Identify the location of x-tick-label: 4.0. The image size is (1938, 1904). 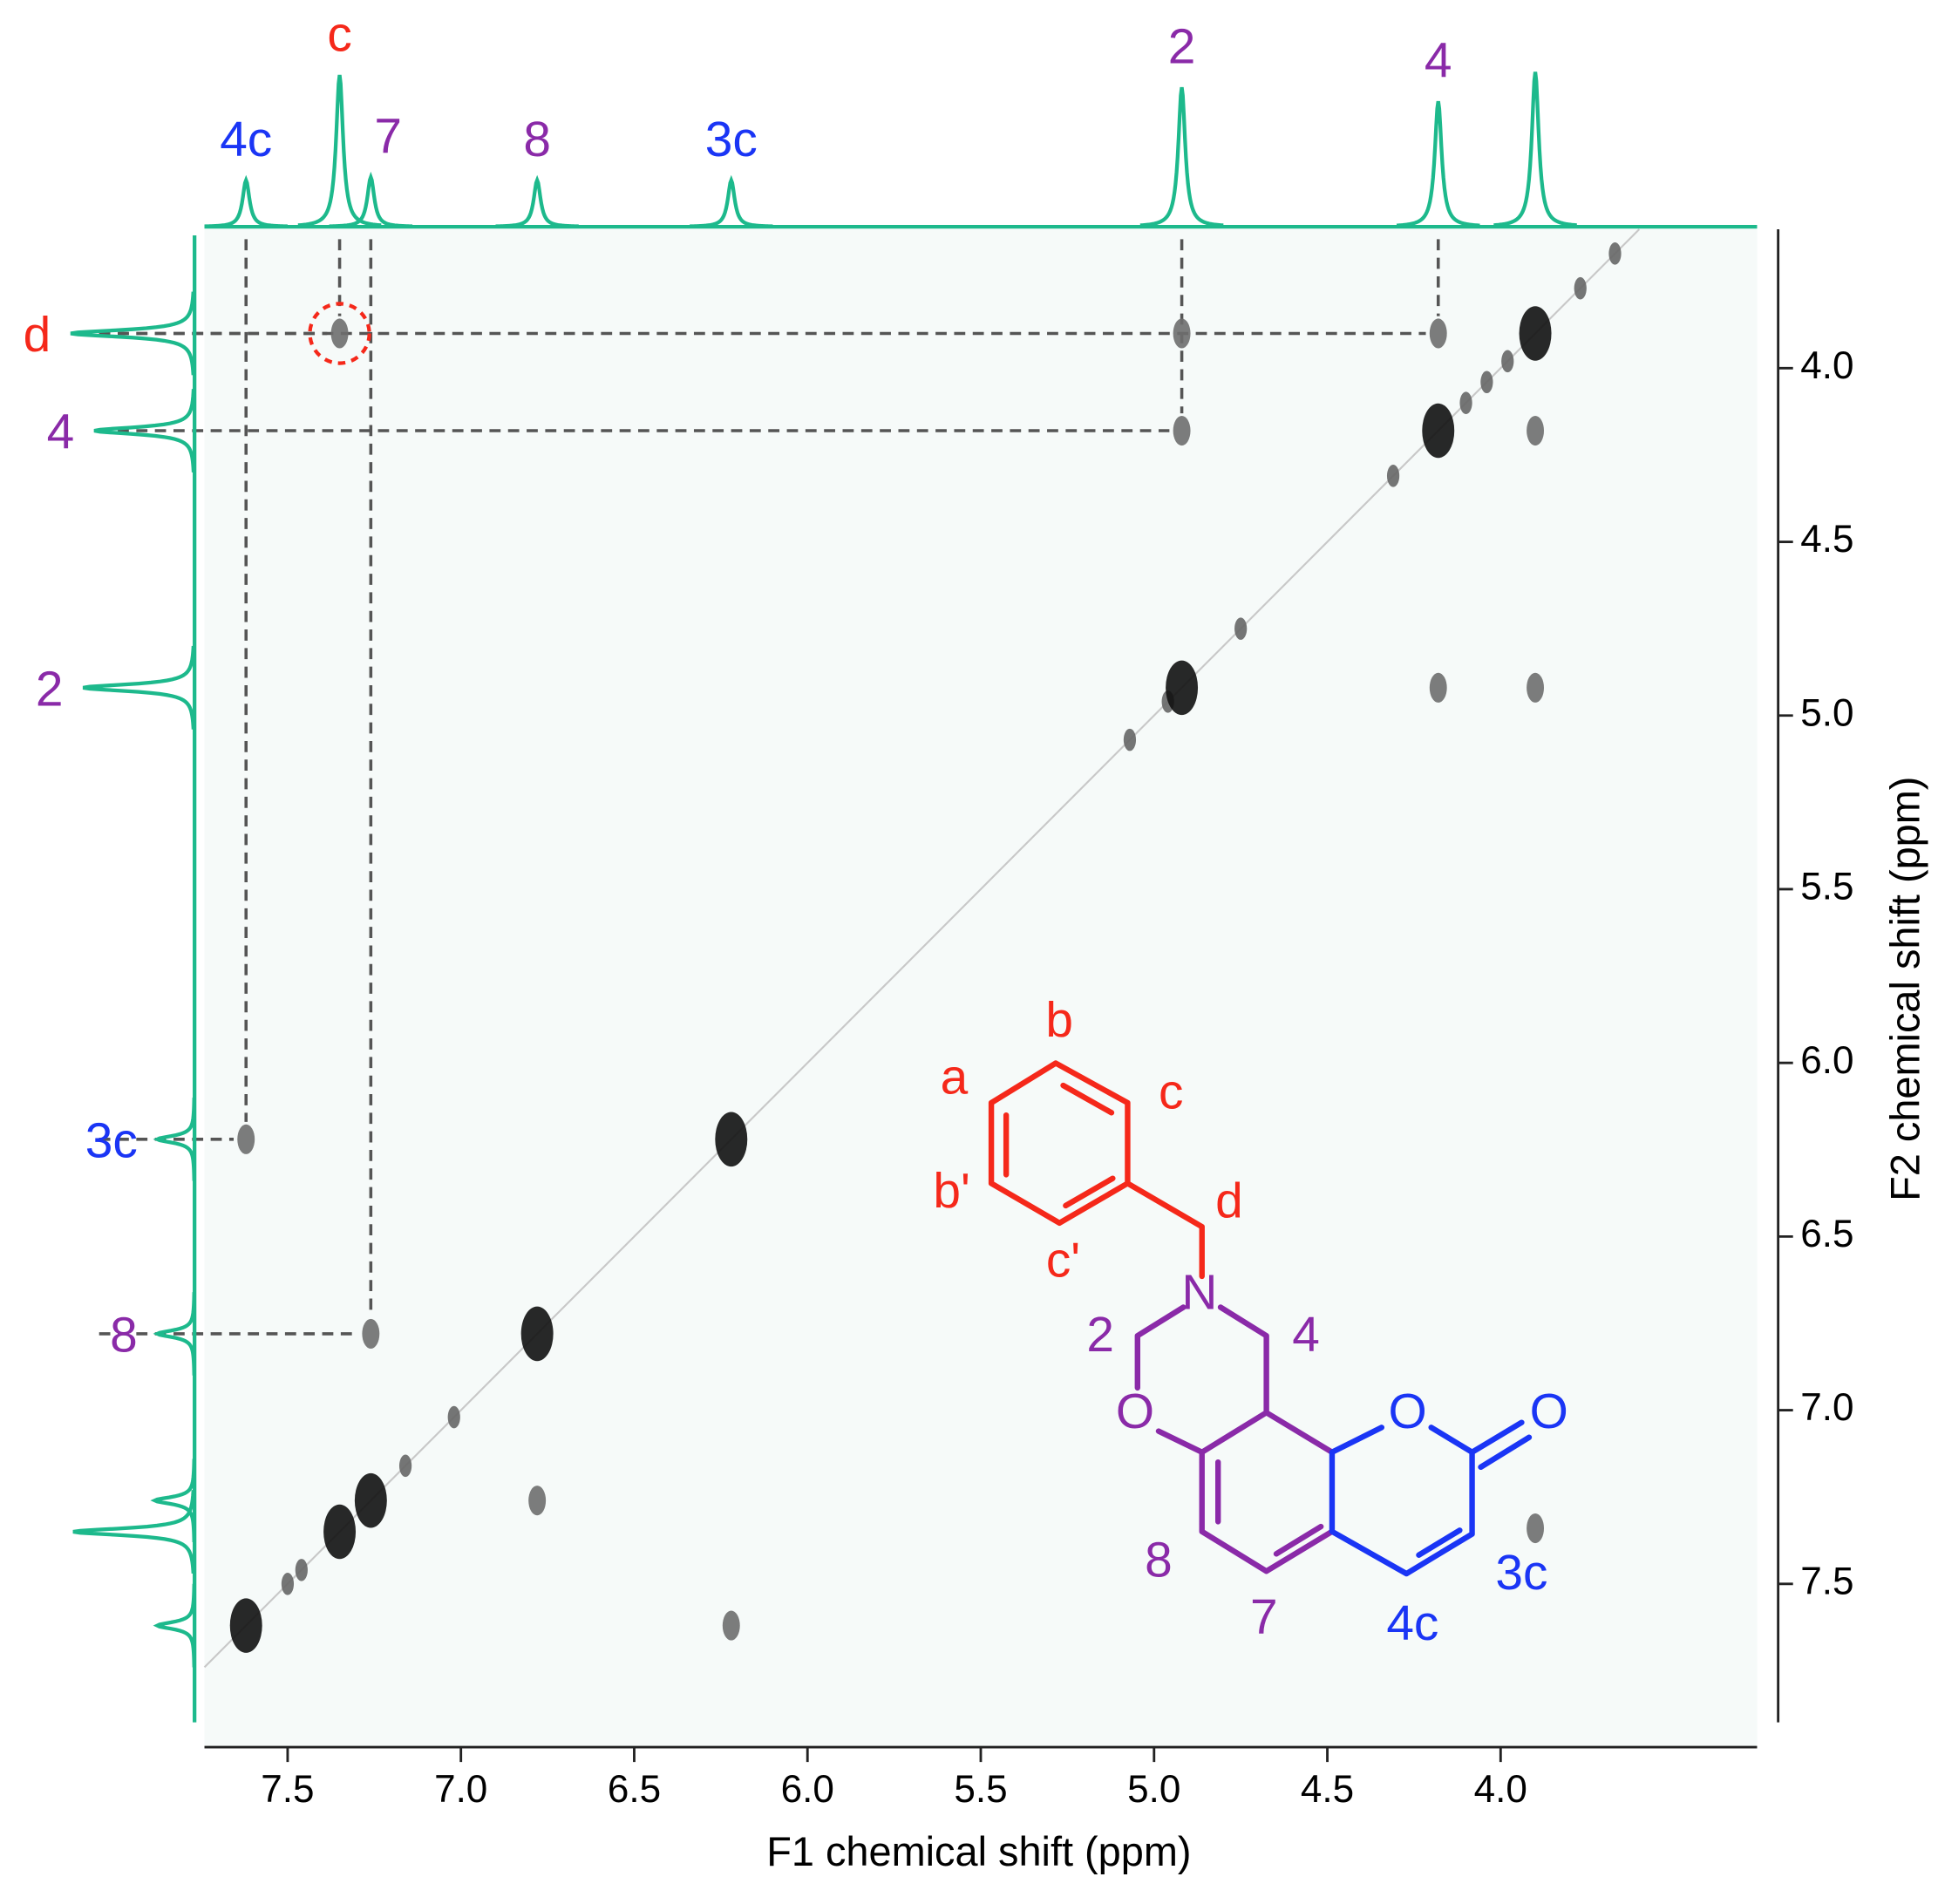
(1500, 1789).